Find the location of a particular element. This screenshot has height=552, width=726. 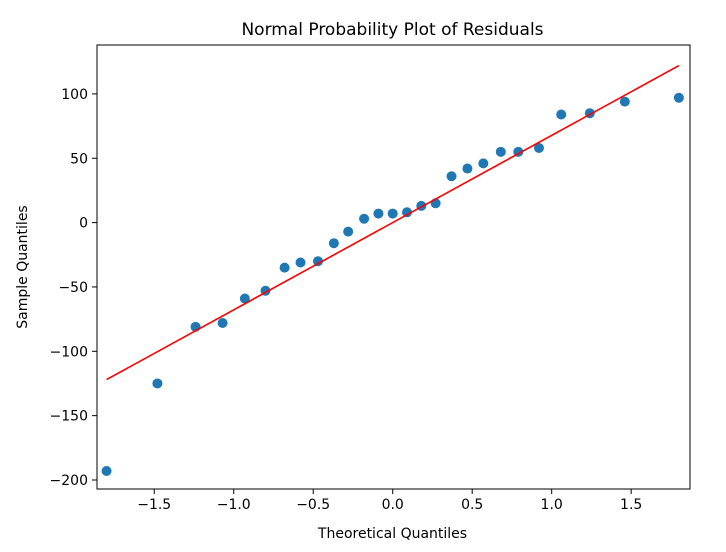

x-tick-label: −0.5 is located at coordinates (313, 505).